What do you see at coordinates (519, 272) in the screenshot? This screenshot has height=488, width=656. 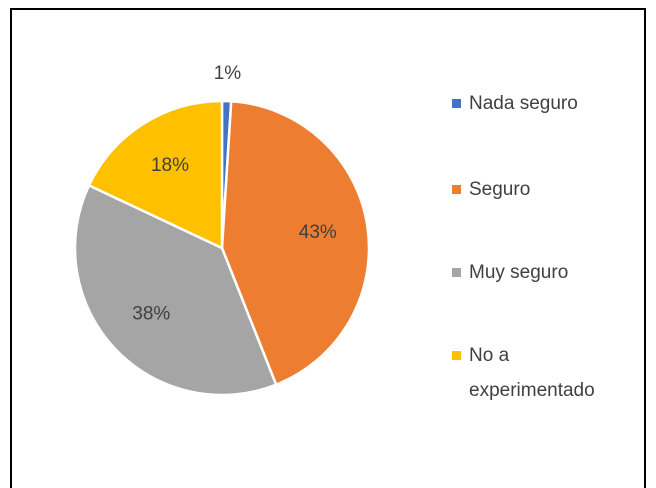 I see `legend-label: Muy seguro` at bounding box center [519, 272].